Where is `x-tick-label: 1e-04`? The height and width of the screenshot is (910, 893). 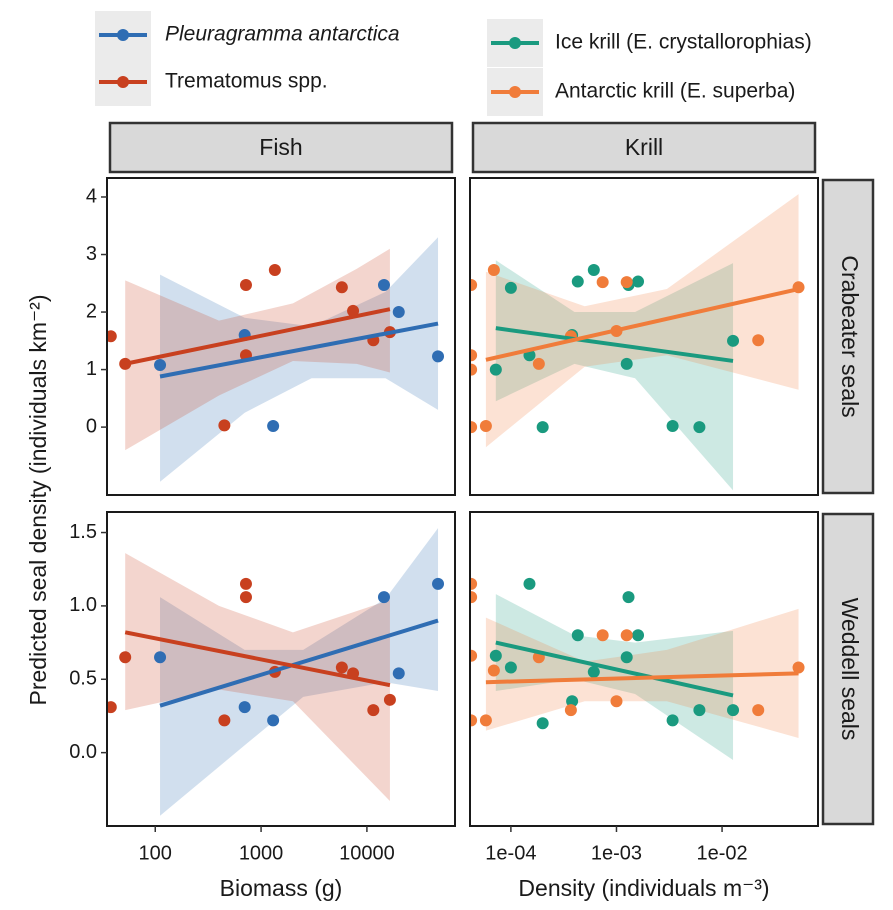
x-tick-label: 1e-04 is located at coordinates (510, 853).